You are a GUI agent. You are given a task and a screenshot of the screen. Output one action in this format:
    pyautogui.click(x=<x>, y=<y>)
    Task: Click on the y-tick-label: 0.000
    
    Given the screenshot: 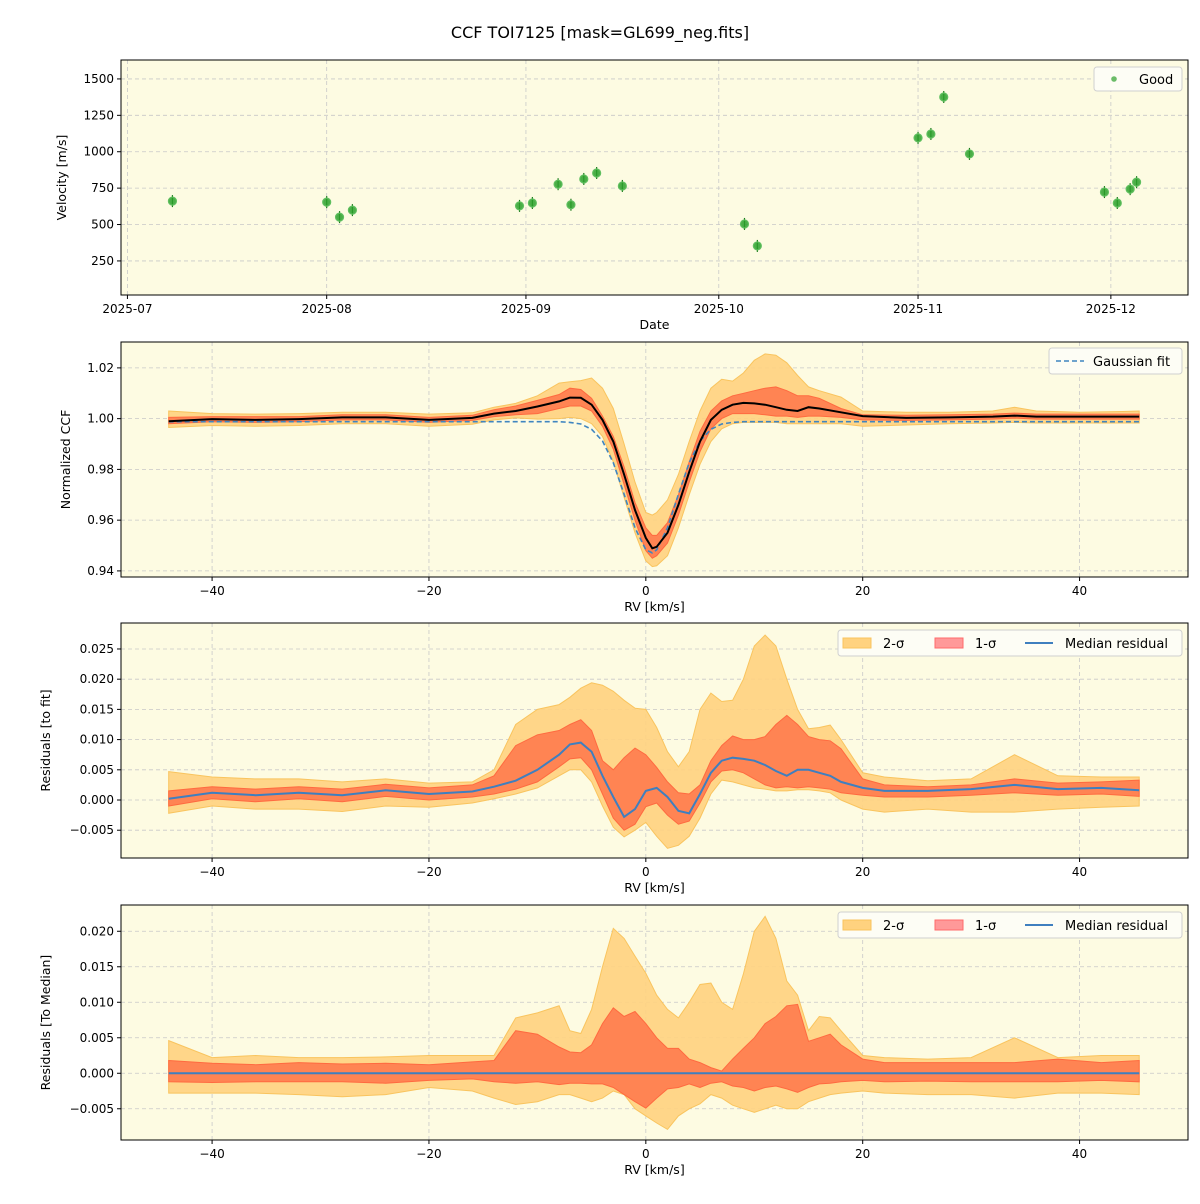 What is the action you would take?
    pyautogui.click(x=97, y=1073)
    